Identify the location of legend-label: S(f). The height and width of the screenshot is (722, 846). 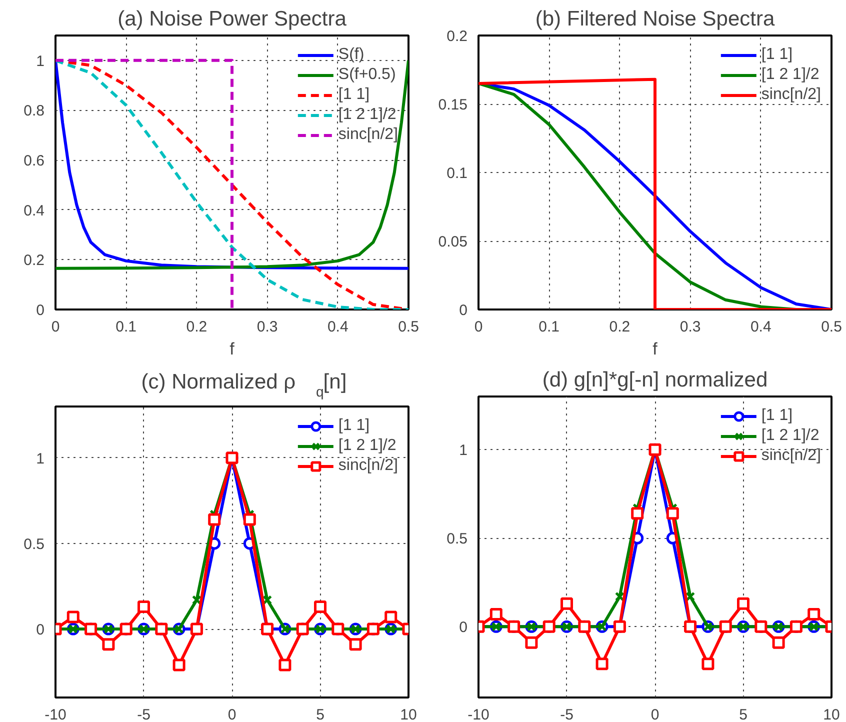
(351, 55).